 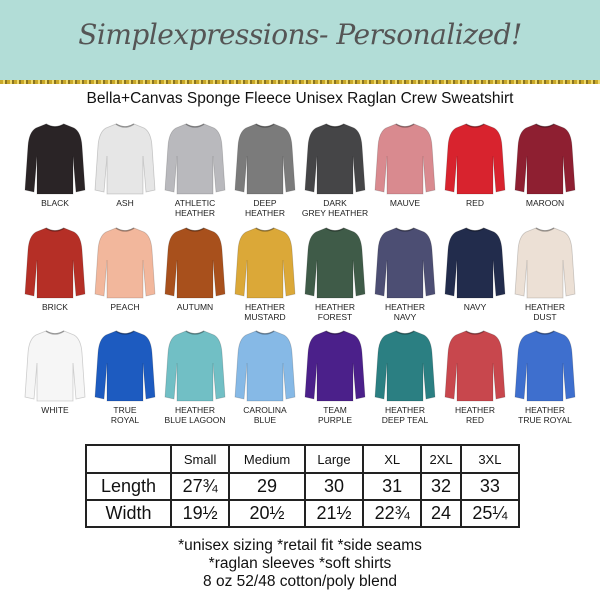 I want to click on color-swatch: HEATHER NAVY, so click(x=405, y=274).